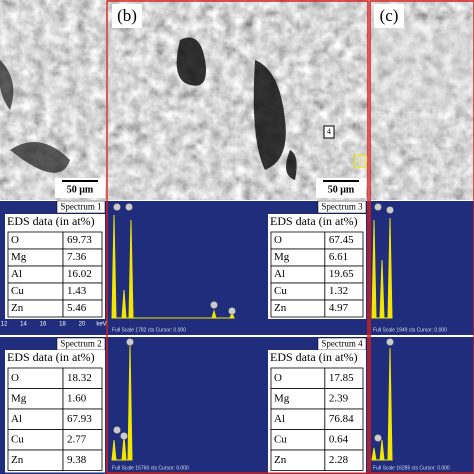  I want to click on element-value: 4.97, so click(339, 308).